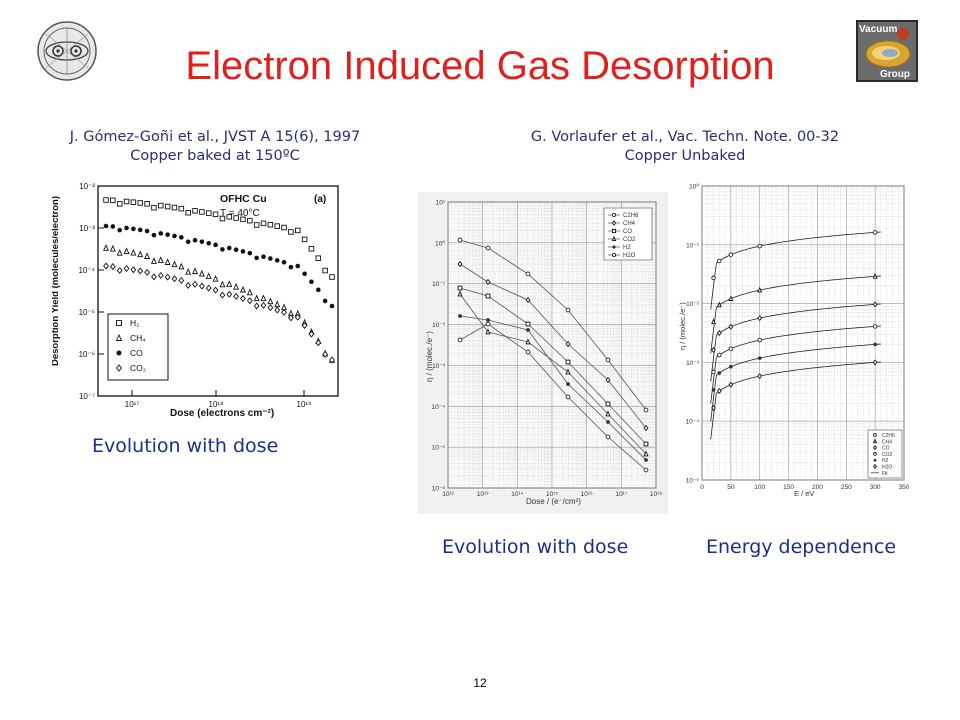 The width and height of the screenshot is (960, 720). Describe the element at coordinates (629, 240) in the screenshot. I see `figure-middle-legend-label: CO2` at that location.